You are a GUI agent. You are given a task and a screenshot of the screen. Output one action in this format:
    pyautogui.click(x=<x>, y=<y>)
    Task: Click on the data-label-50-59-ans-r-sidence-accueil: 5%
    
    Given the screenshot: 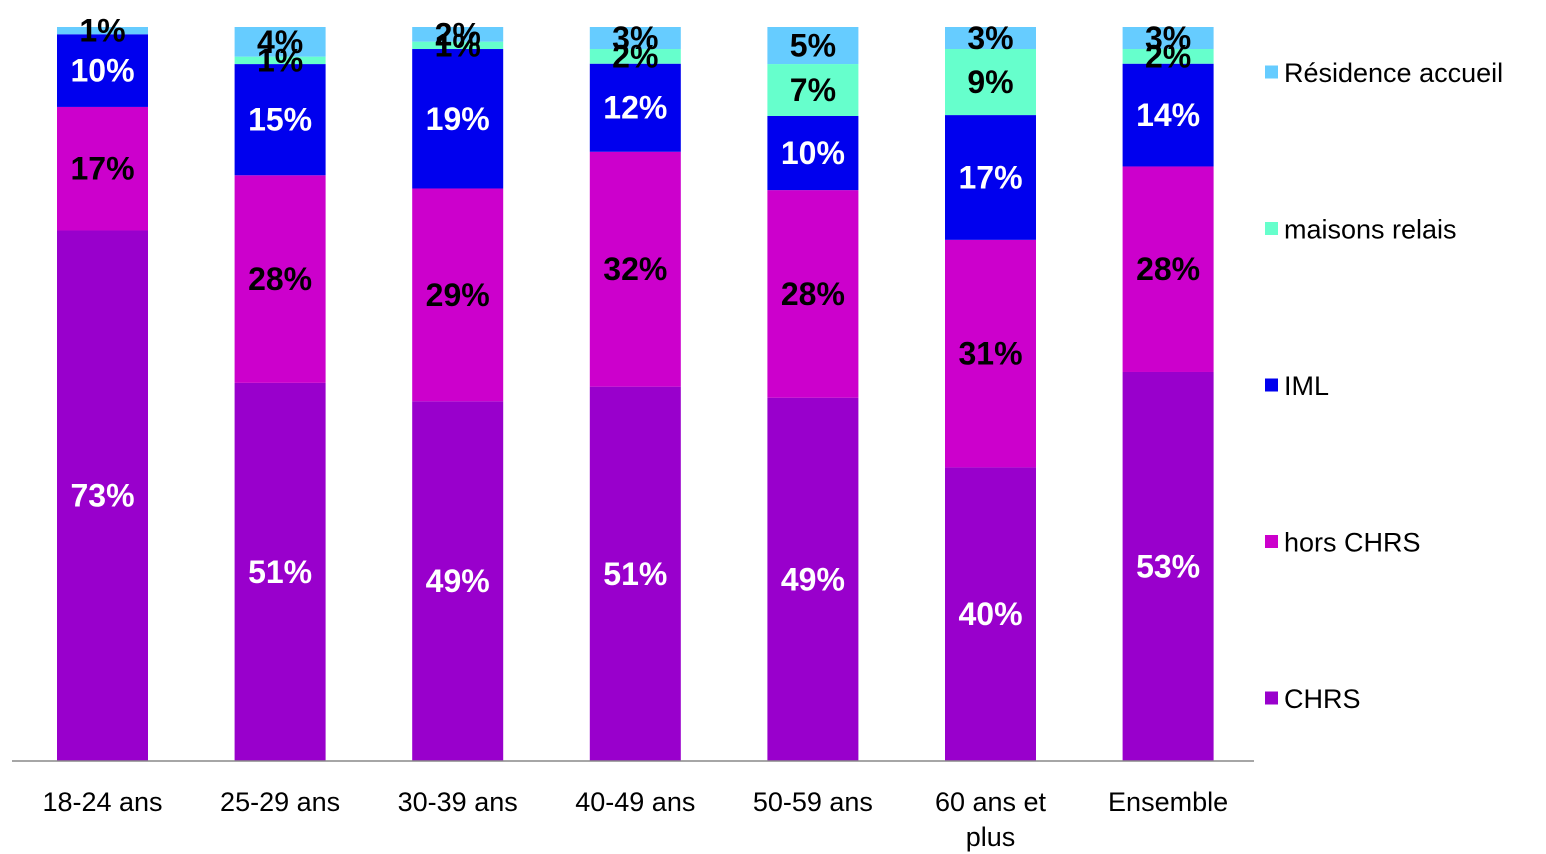 What is the action you would take?
    pyautogui.click(x=813, y=46)
    